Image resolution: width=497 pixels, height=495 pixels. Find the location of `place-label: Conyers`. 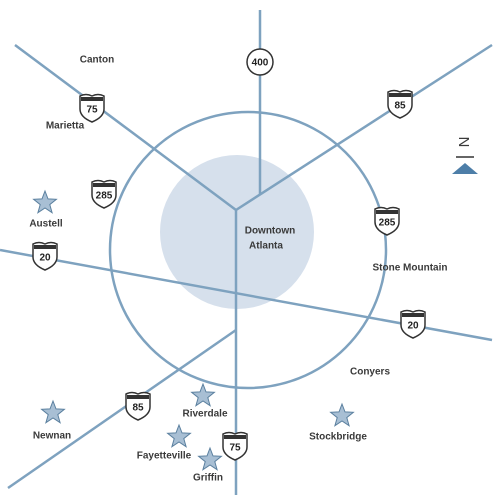

place-label: Conyers is located at coordinates (370, 372).